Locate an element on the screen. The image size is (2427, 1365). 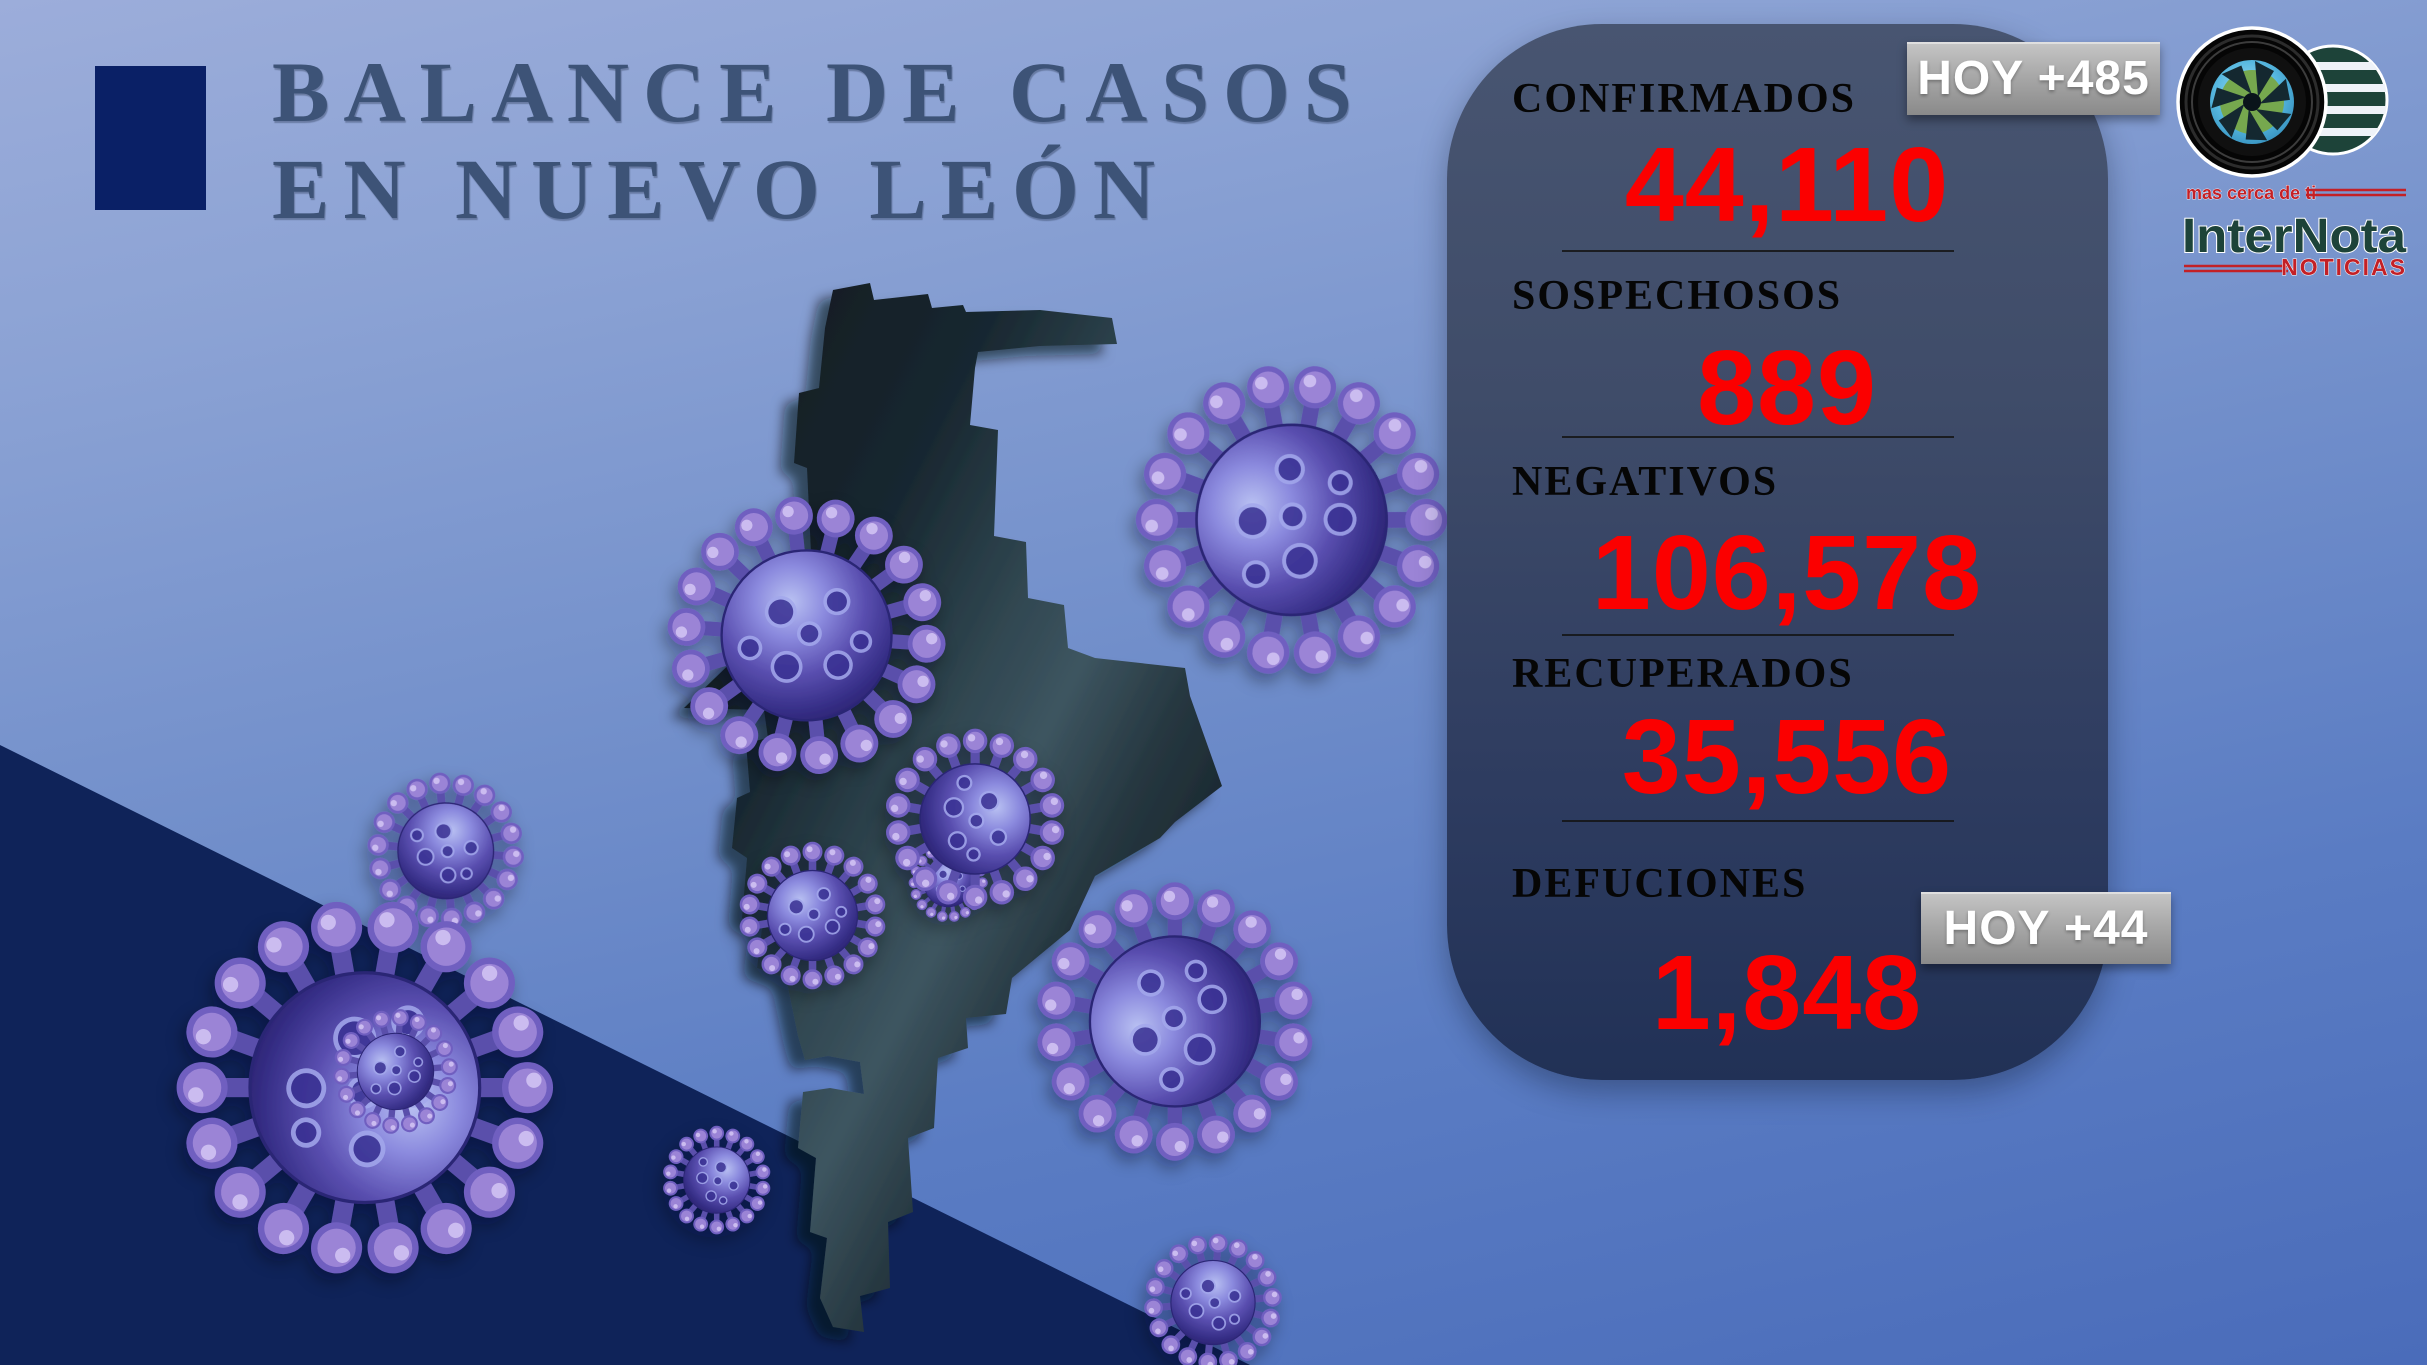
title-accent-square is located at coordinates (150, 138).